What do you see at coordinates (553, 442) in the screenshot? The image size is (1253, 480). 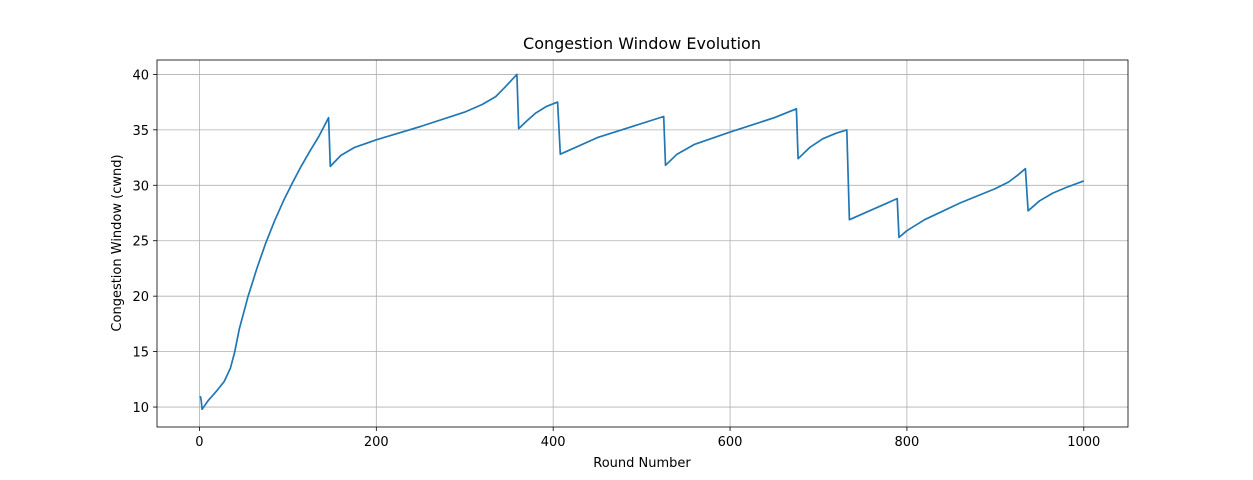 I see `x-tick-label: 400` at bounding box center [553, 442].